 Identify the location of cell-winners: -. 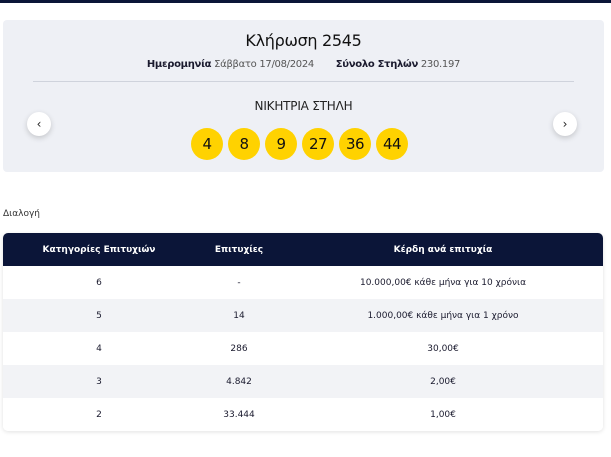
(239, 282).